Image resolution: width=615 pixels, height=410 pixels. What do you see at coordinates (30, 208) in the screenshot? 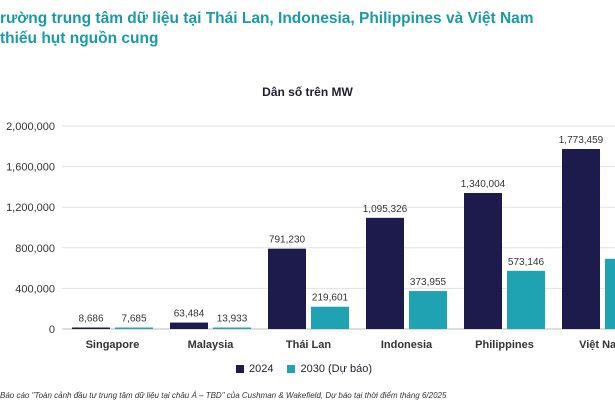
I see `y-tick-label: 1,200,000` at bounding box center [30, 208].